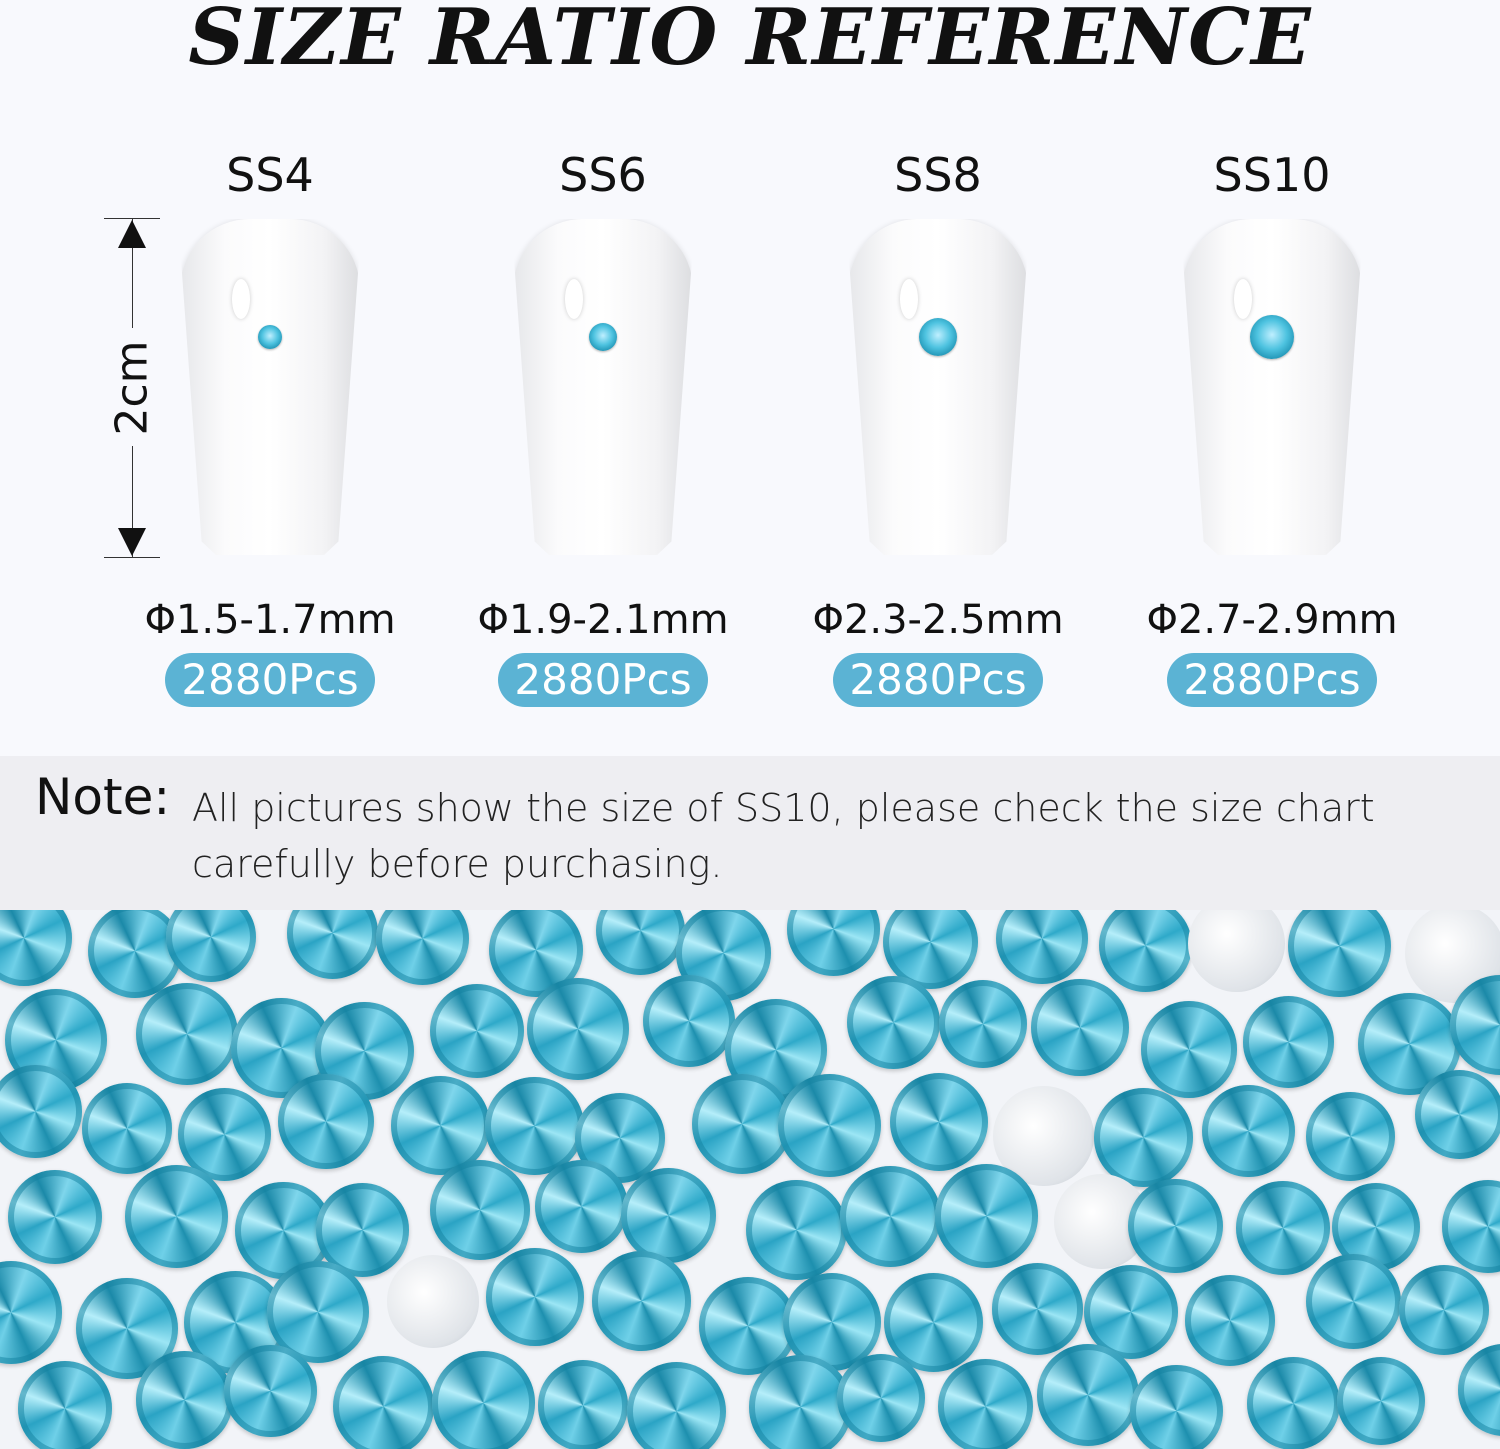 The width and height of the screenshot is (1500, 1449). Describe the element at coordinates (1272, 620) in the screenshot. I see `diameter: Φ2.7-2.9mm` at that location.